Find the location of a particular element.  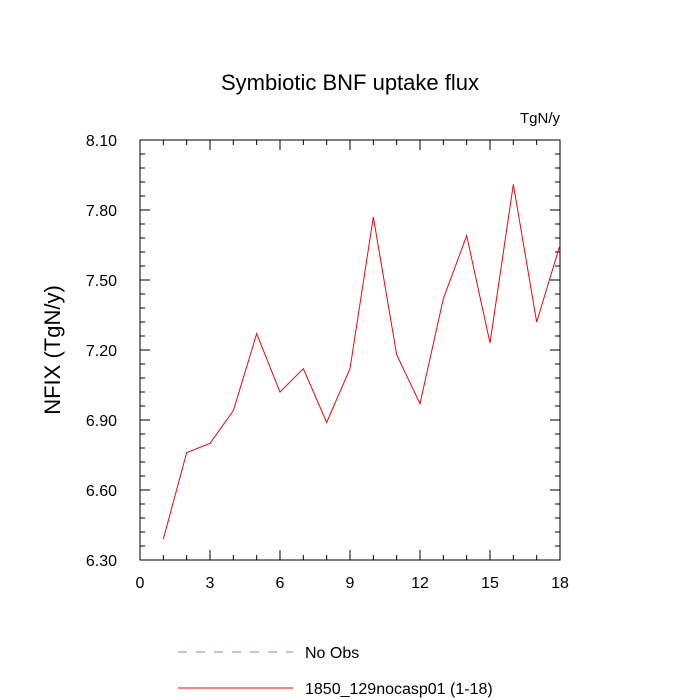

chart-title: Symbiotic BNF uptake flux is located at coordinates (350, 82).